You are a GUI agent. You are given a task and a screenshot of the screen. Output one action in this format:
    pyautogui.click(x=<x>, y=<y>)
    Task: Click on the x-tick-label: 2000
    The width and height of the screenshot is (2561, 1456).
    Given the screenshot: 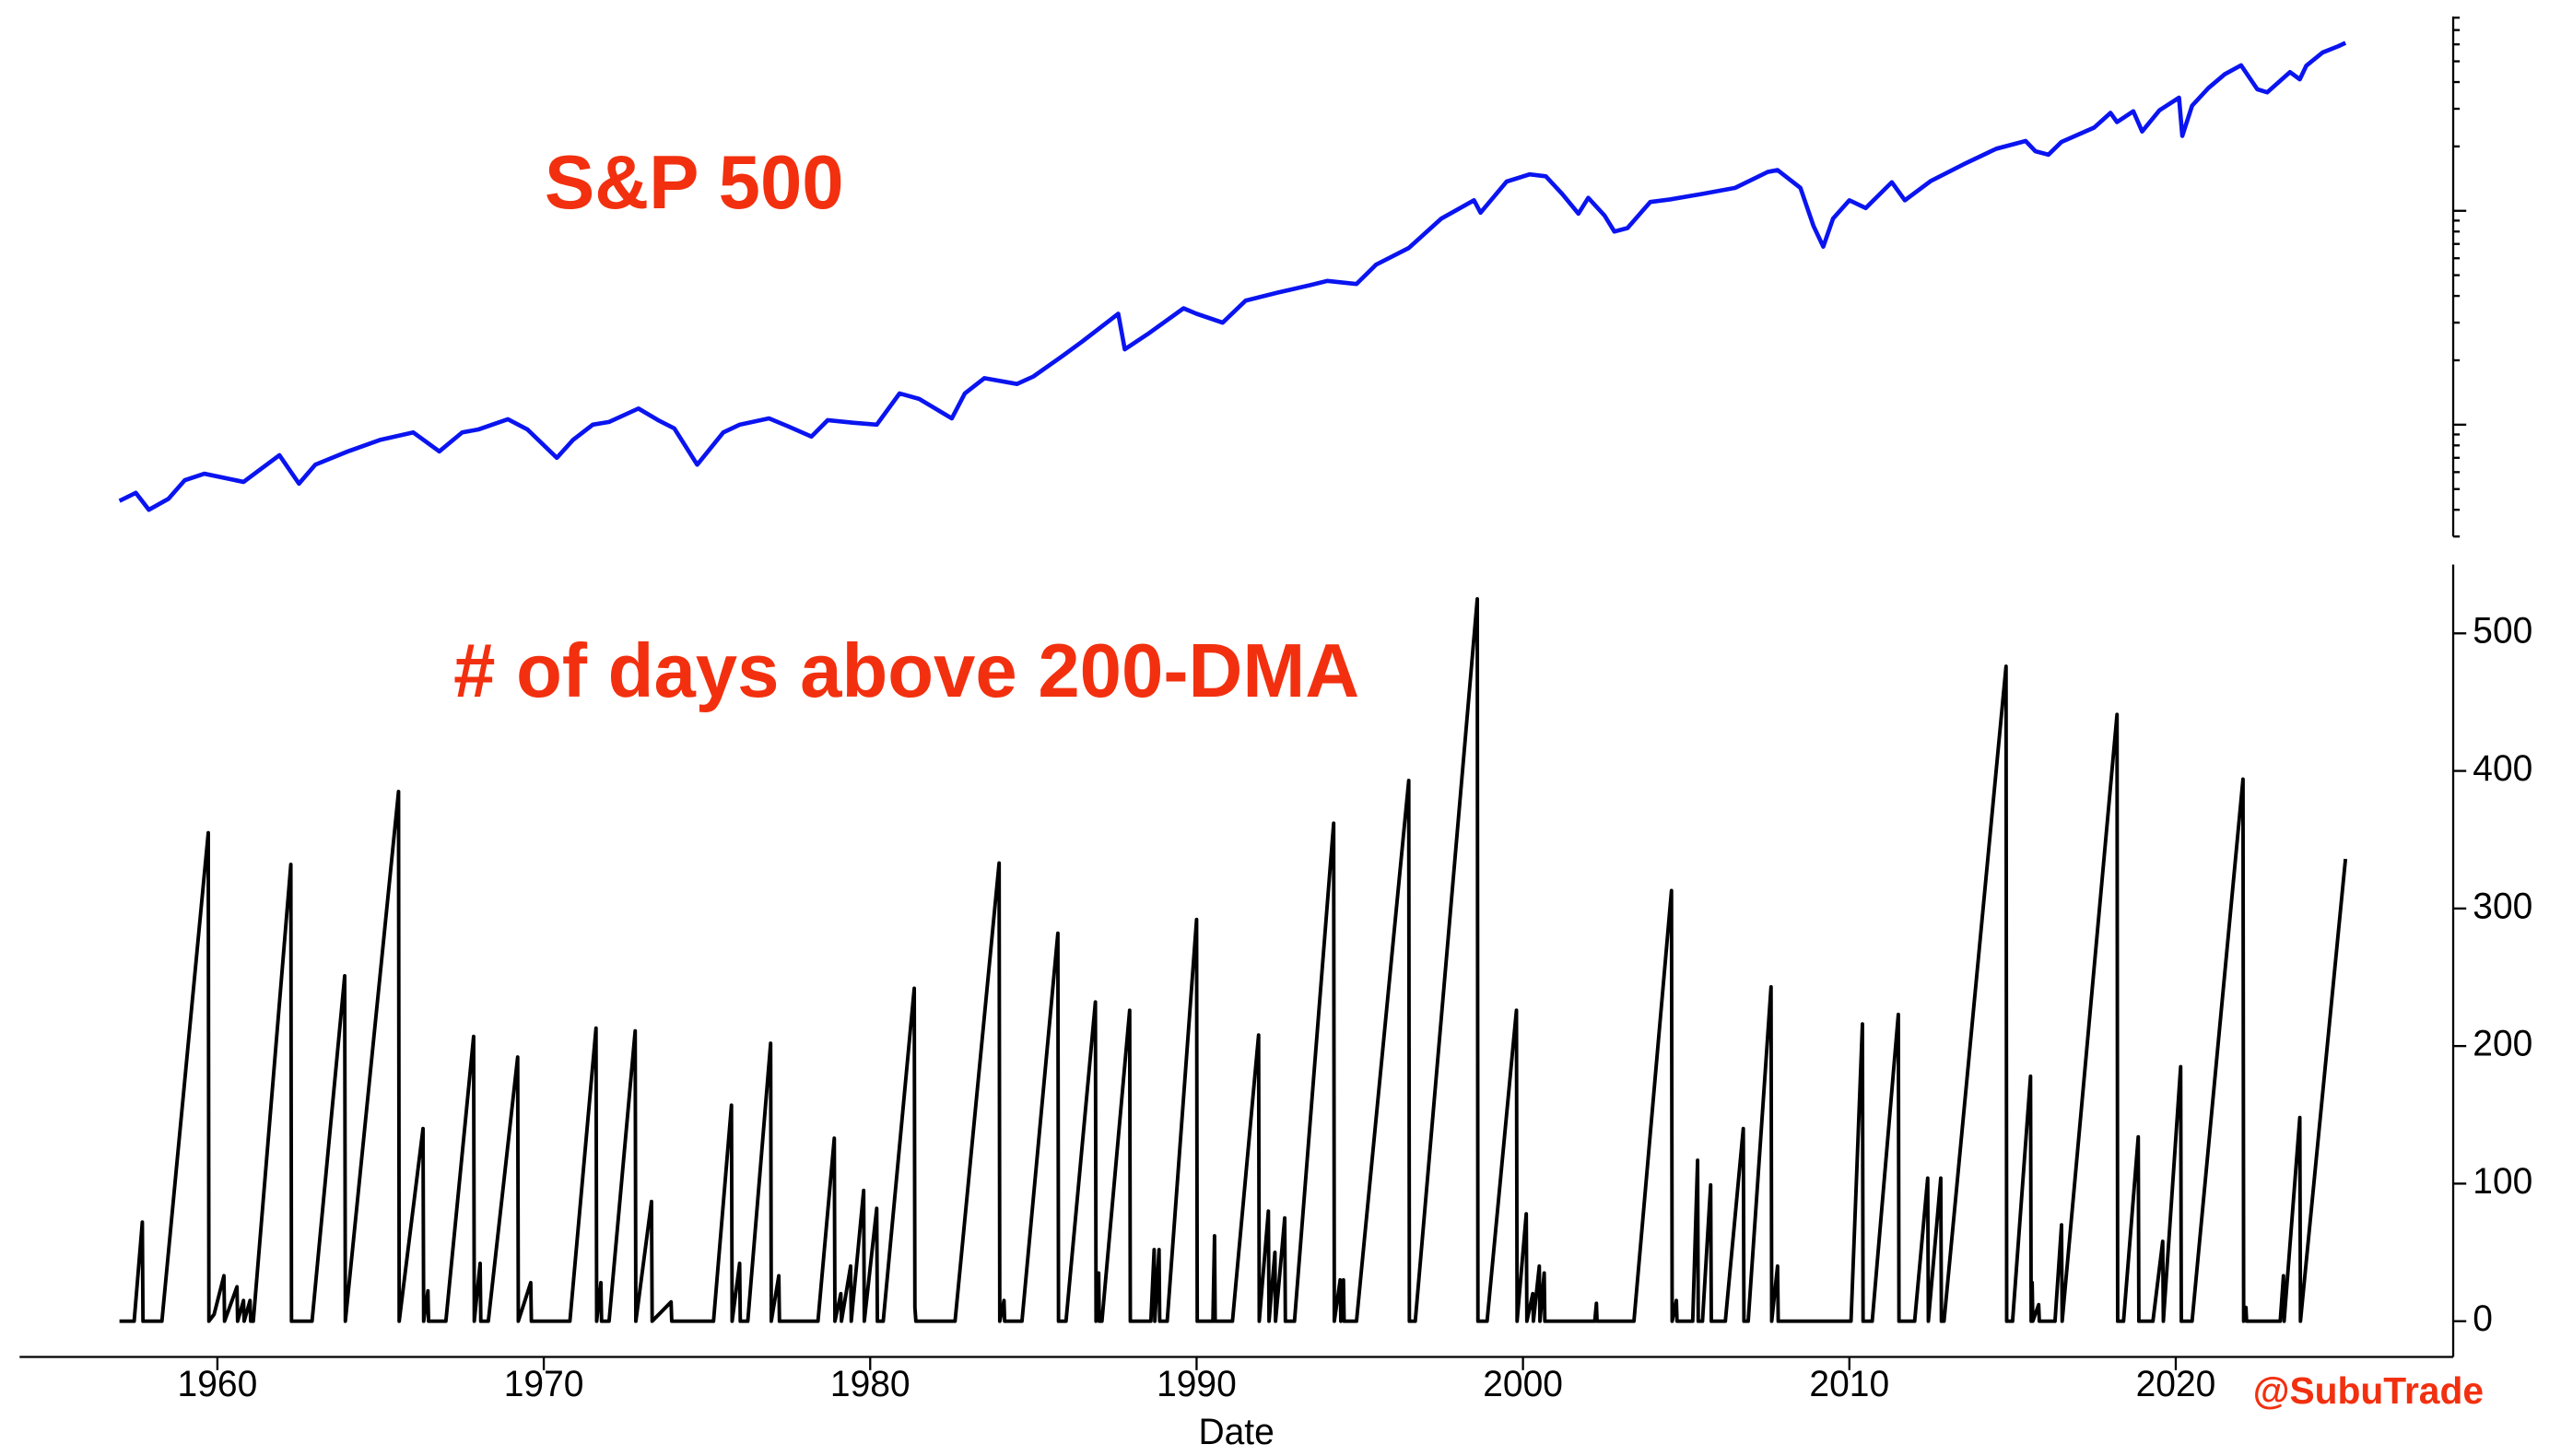 What is the action you would take?
    pyautogui.click(x=1523, y=1384)
    